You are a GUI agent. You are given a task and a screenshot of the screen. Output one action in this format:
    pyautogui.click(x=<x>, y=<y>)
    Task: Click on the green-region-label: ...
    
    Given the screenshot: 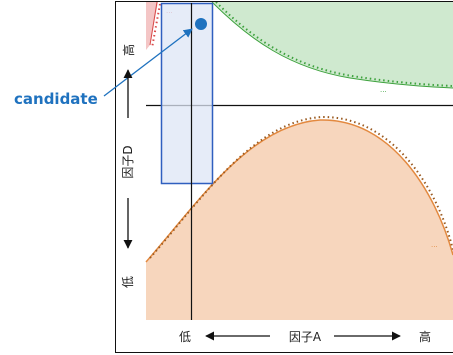 What is the action you would take?
    pyautogui.click(x=383, y=90)
    